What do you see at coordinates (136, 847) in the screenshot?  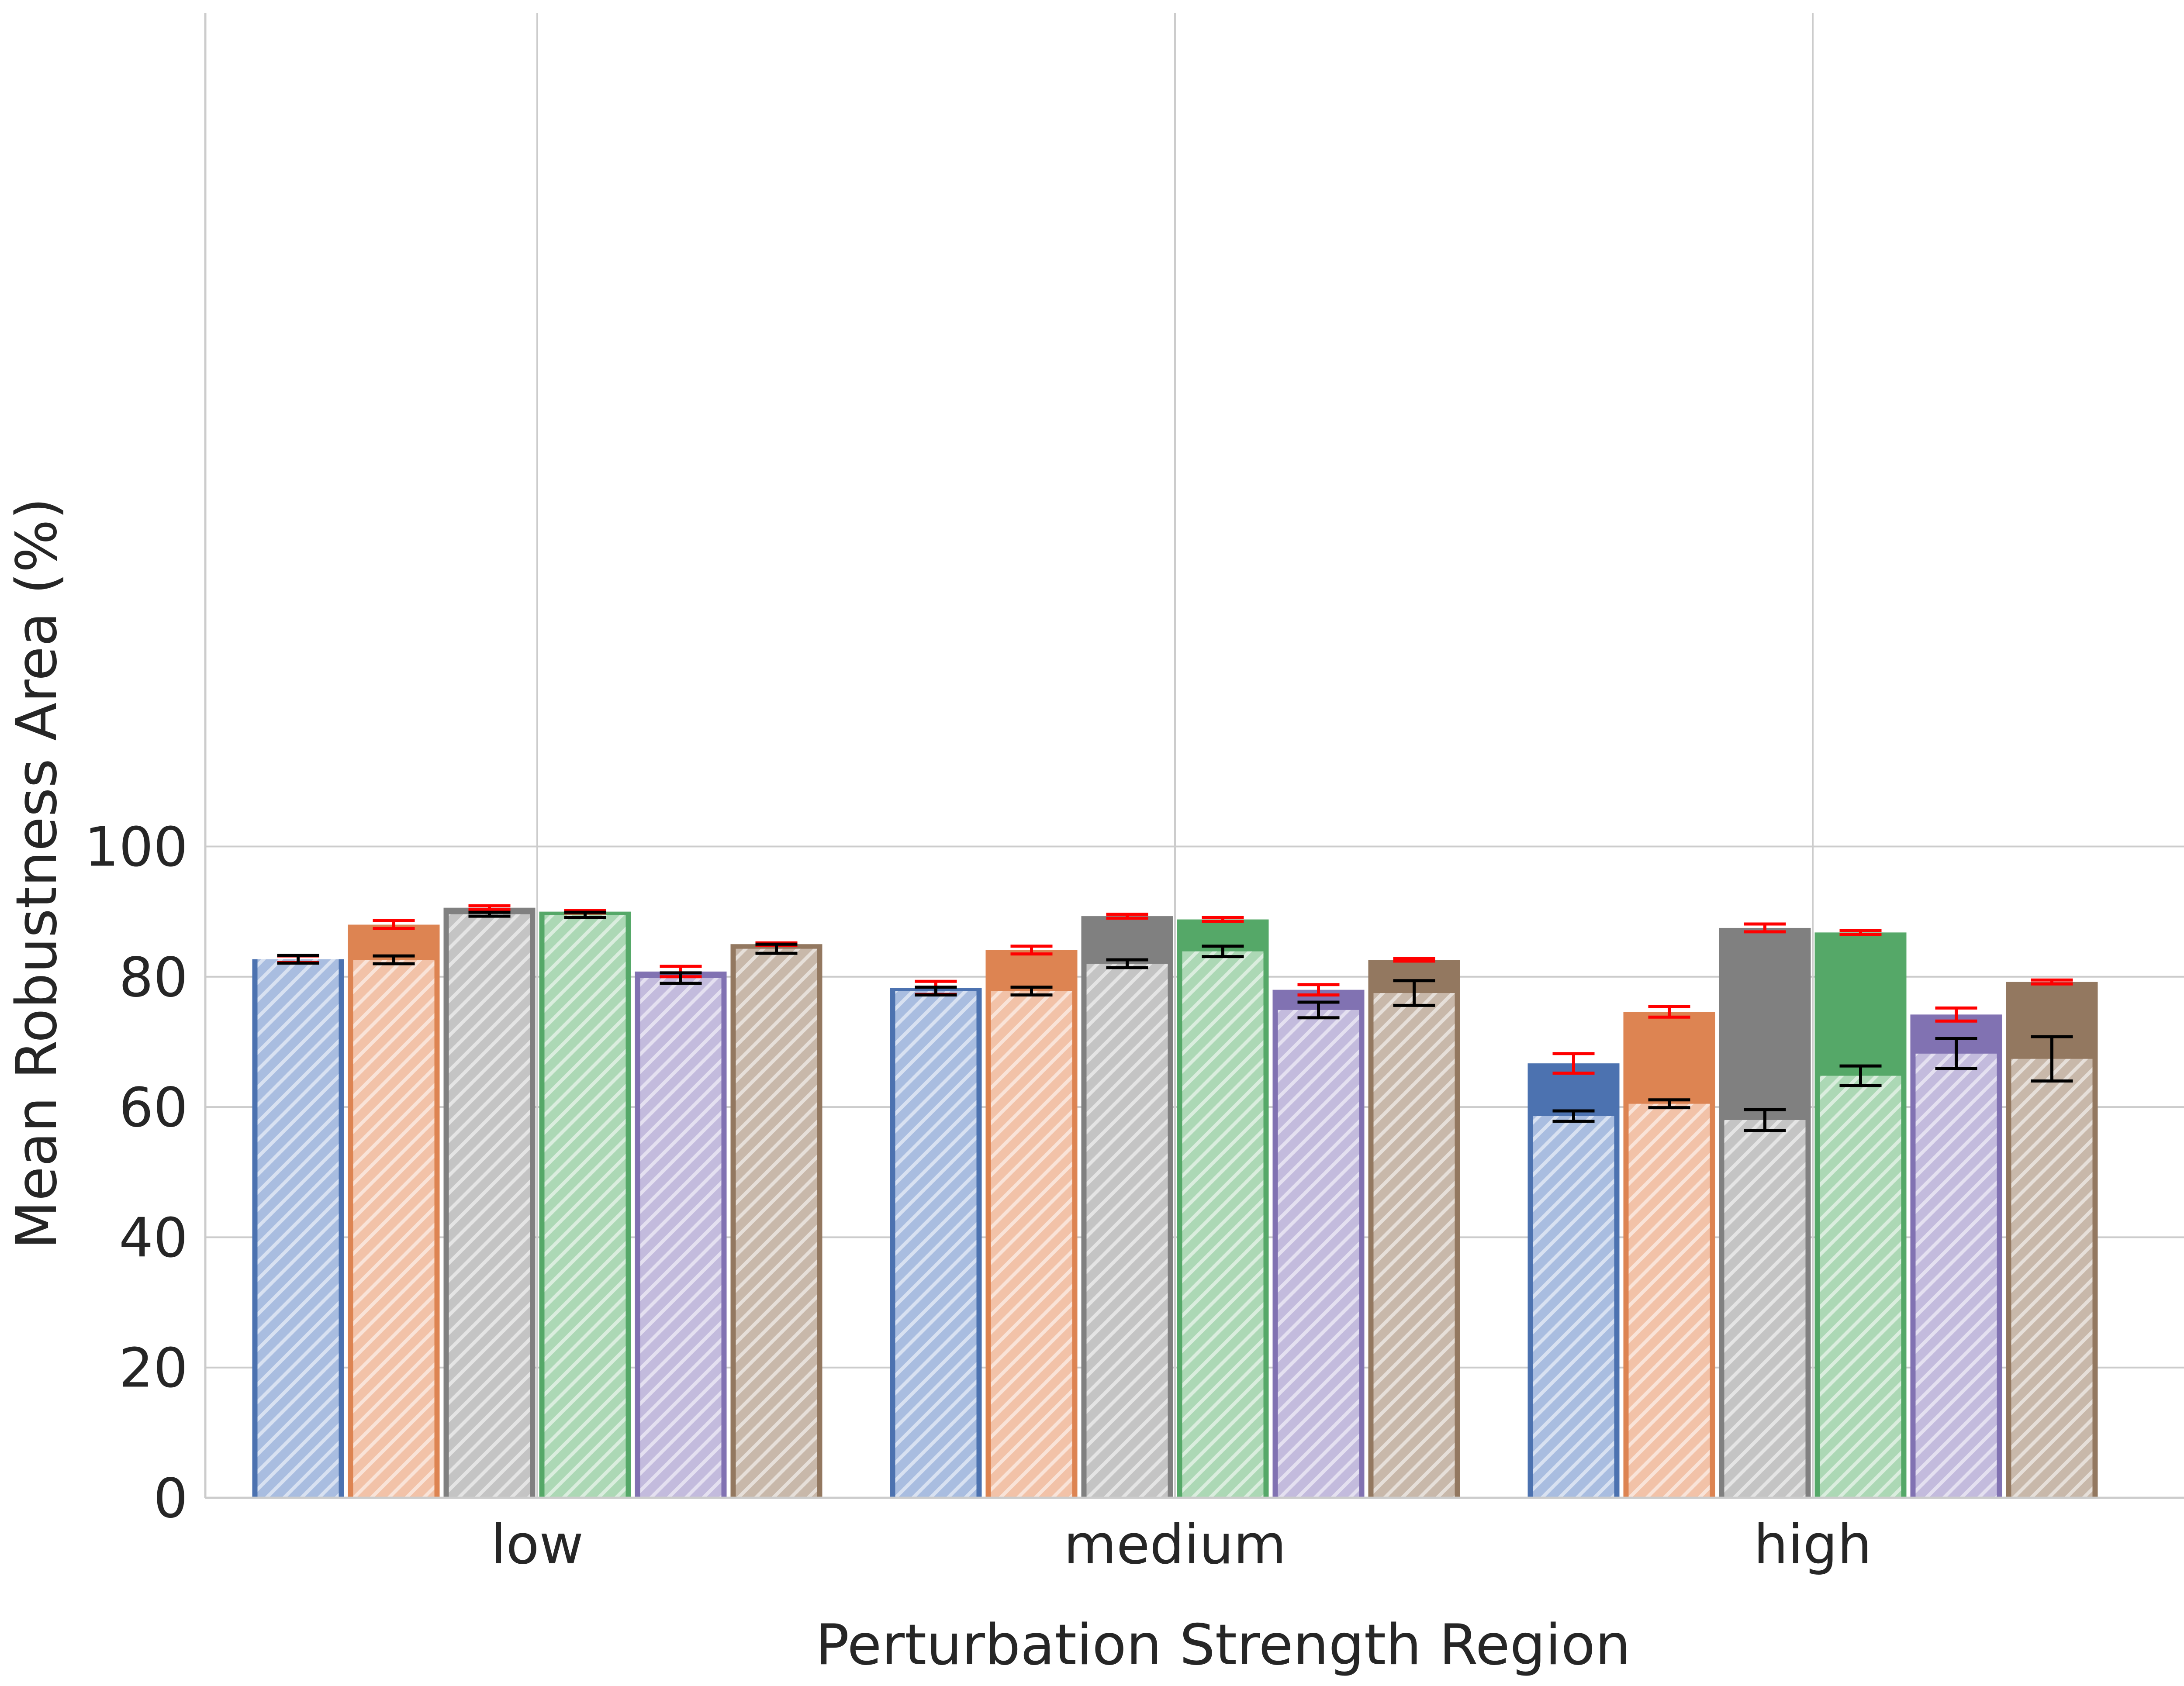 I see `y-tick-label: 100` at bounding box center [136, 847].